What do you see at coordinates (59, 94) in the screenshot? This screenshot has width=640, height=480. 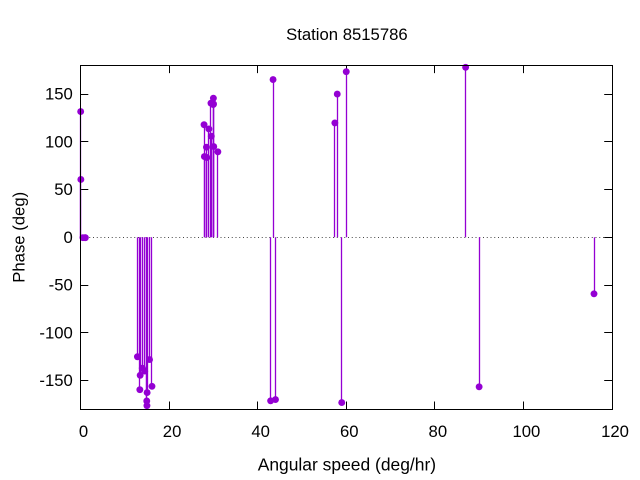 I see `svg-text: 150` at bounding box center [59, 94].